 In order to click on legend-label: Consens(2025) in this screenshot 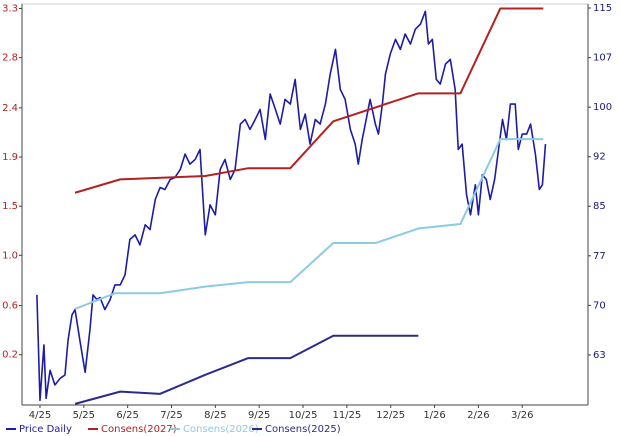, I will do `click(303, 429)`.